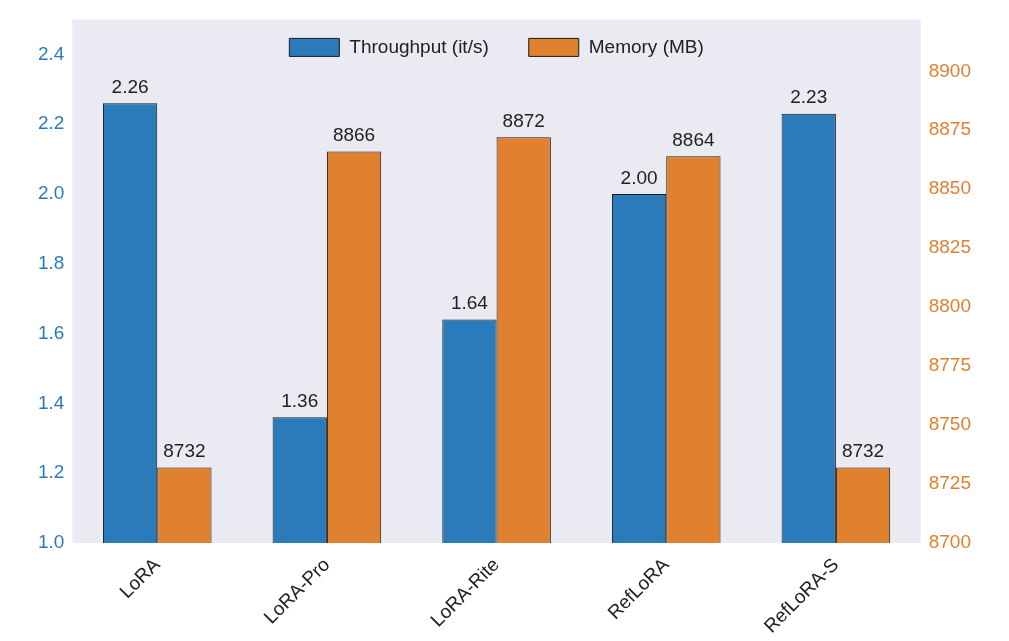  Describe the element at coordinates (130, 86) in the screenshot. I see `data-label: 2.26` at that location.